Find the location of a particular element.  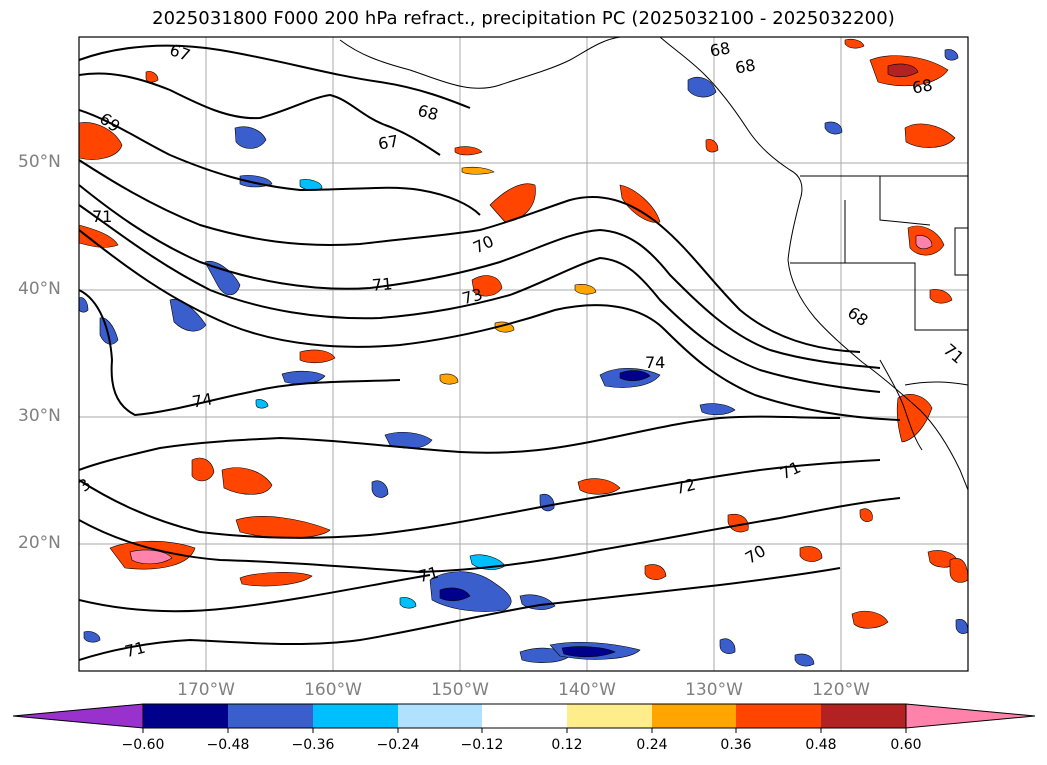

colorbar-tick-label: −0.60 is located at coordinates (143, 745).